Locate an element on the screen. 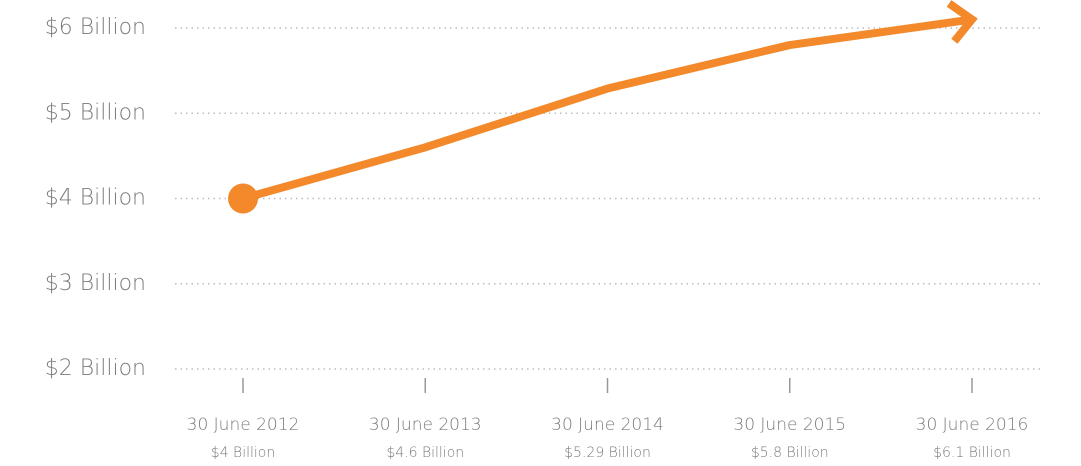 This screenshot has height=466, width=1081. value-label: $5.8 Billion is located at coordinates (790, 453).